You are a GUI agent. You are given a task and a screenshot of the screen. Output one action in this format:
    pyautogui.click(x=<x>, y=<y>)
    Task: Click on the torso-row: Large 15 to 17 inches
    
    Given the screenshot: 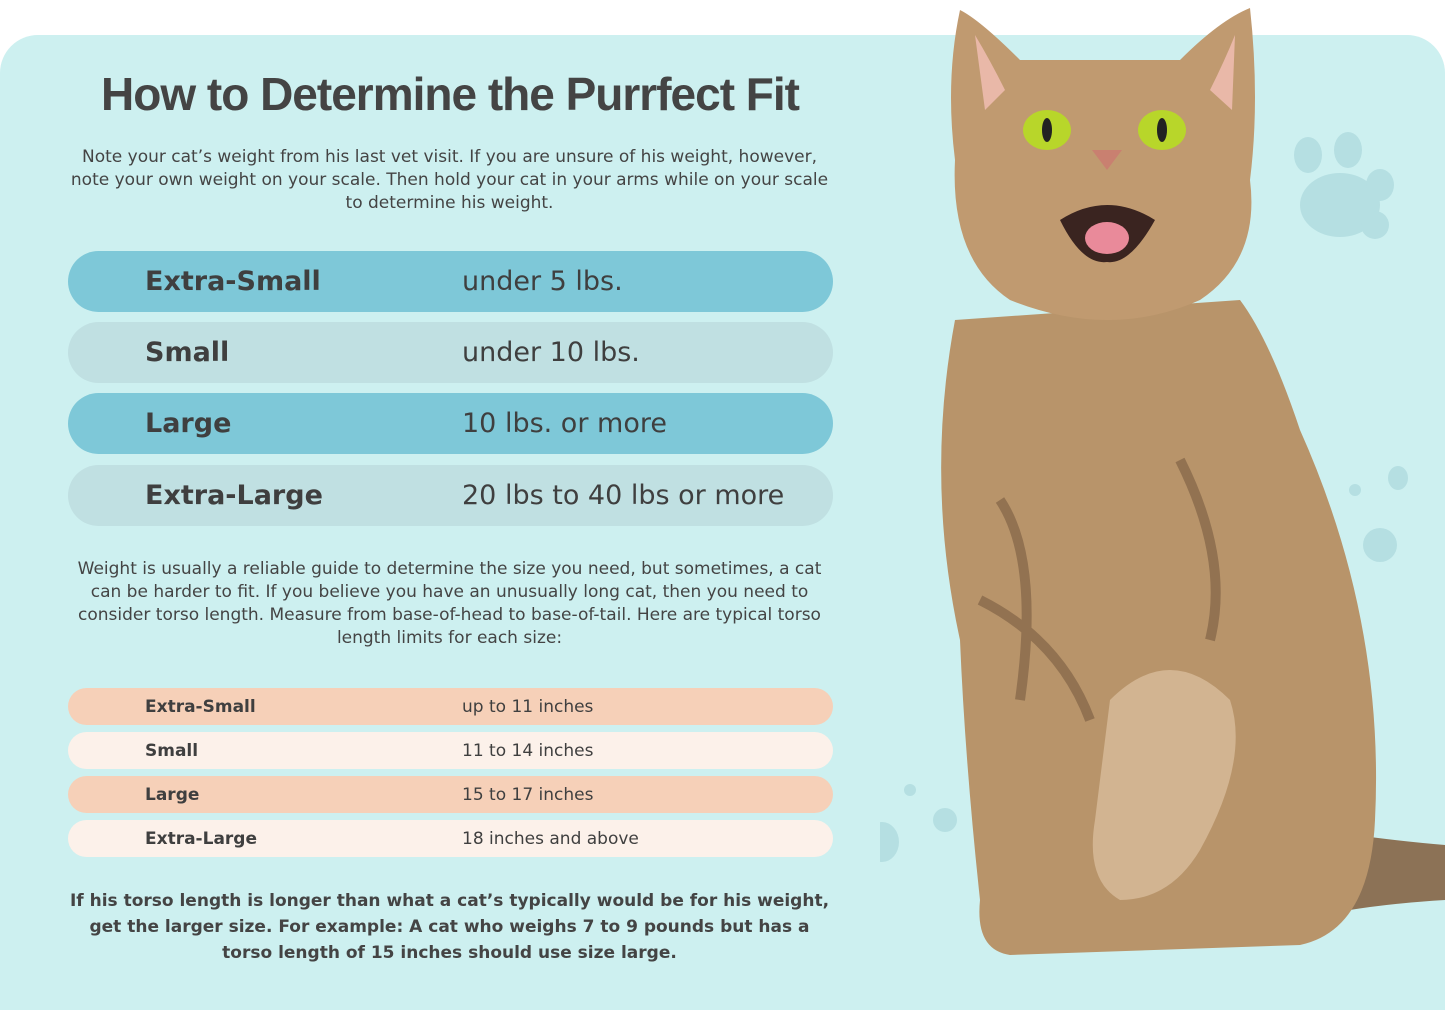 What is the action you would take?
    pyautogui.click(x=450, y=794)
    